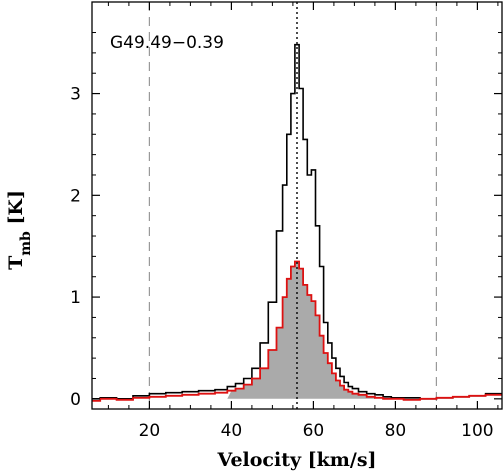 The width and height of the screenshot is (504, 471). I want to click on source-label: G49.49−0.39, so click(167, 43).